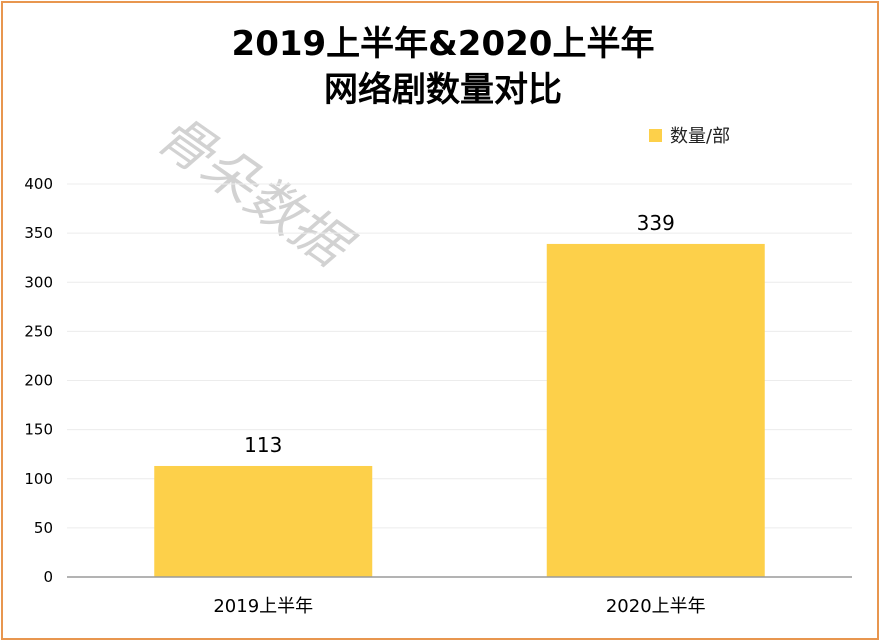  I want to click on x-tick-label: 2020上半年, so click(656, 606).